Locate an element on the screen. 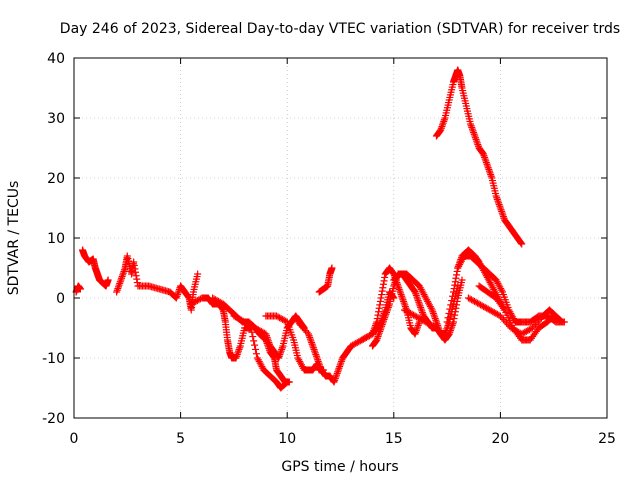  x-axis-label: GPS time / hours is located at coordinates (339, 467).